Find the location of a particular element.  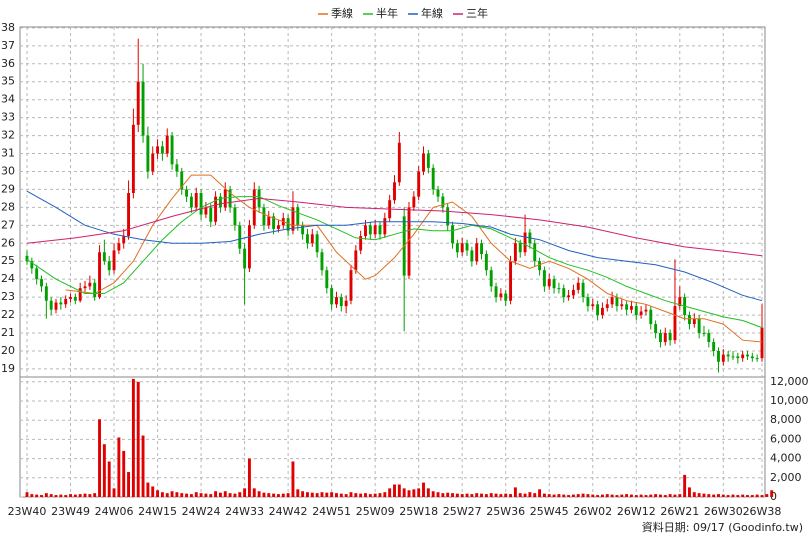

x-tick-label: 24W24 is located at coordinates (201, 511).